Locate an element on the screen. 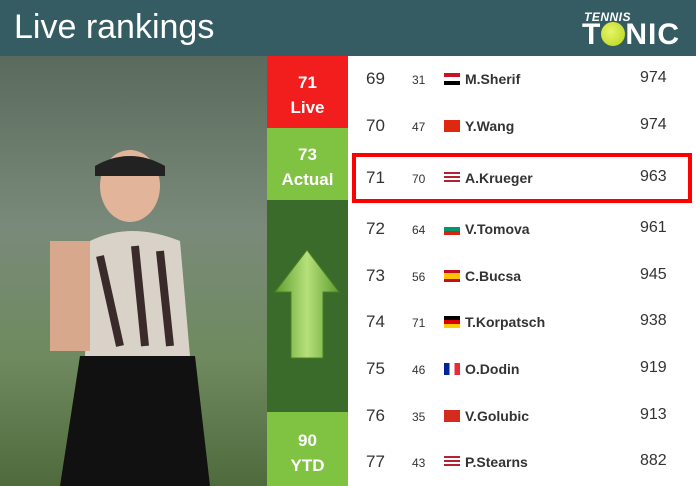 This screenshot has height=486, width=696. ytd-rank-box: 90 YTD is located at coordinates (307, 449).